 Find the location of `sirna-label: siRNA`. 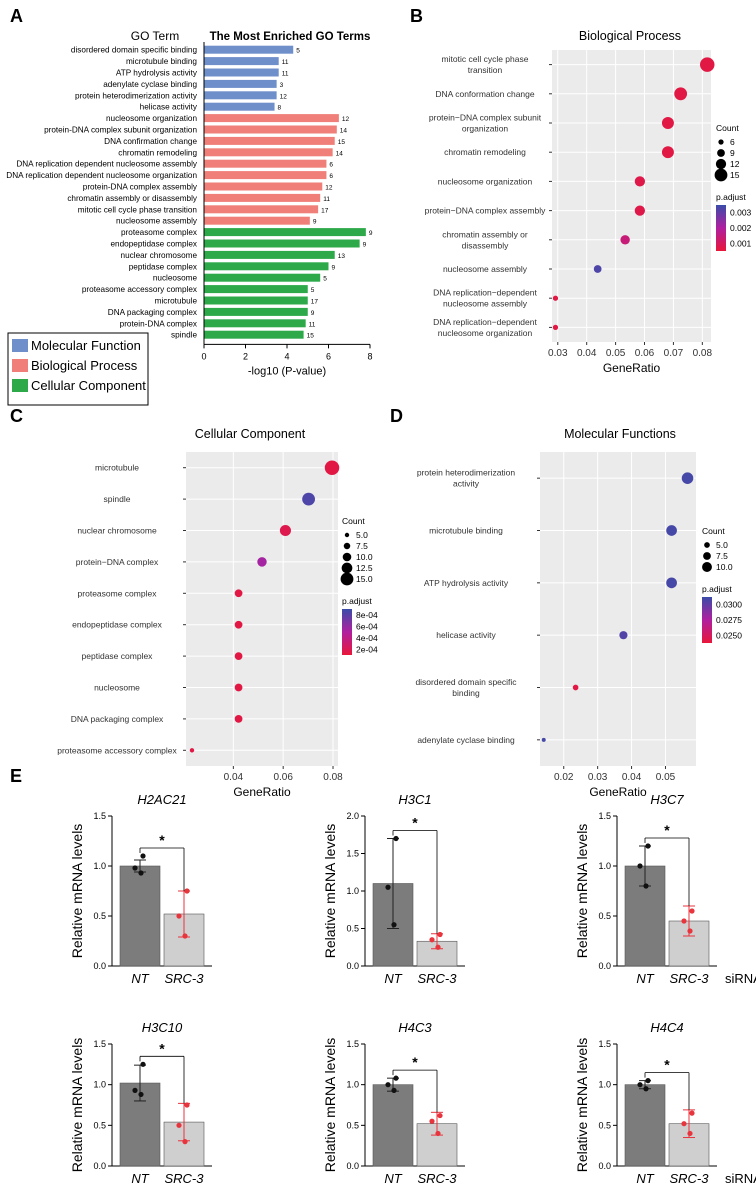

sirna-label: siRNA is located at coordinates (740, 978).